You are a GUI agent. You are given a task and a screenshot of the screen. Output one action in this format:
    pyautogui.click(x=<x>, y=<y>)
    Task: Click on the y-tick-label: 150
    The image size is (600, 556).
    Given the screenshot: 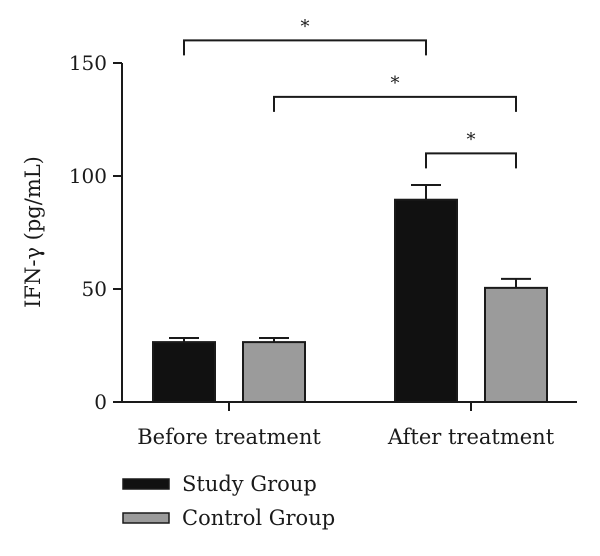 What is the action you would take?
    pyautogui.click(x=88, y=63)
    